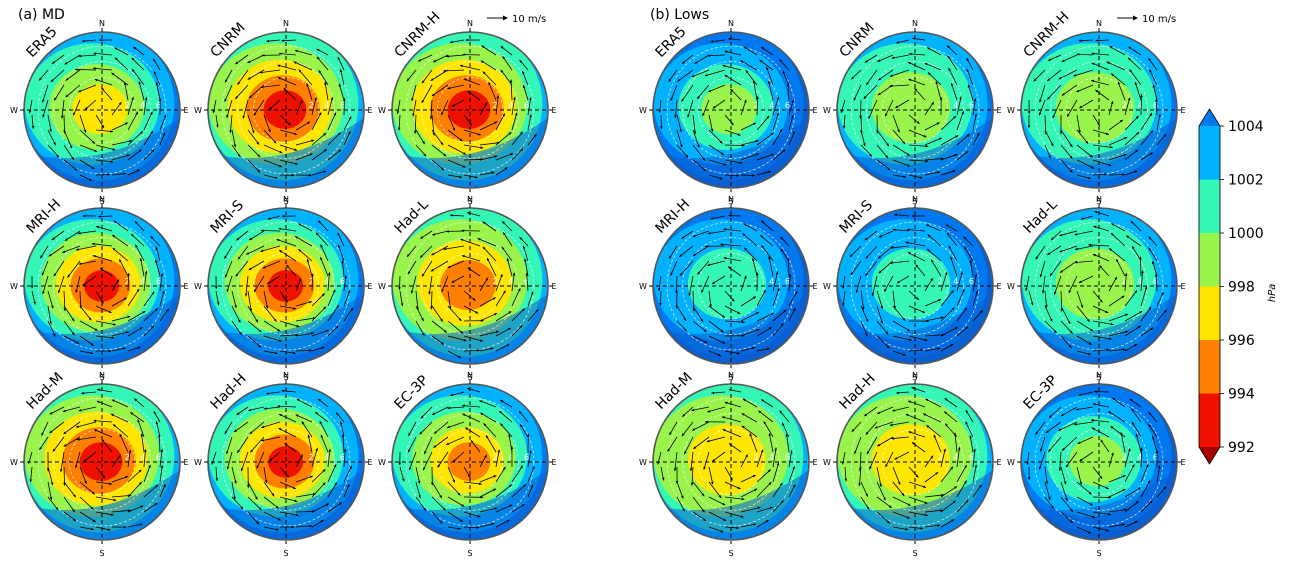  I want to click on colorbar-tick-label: 998, so click(1241, 288).